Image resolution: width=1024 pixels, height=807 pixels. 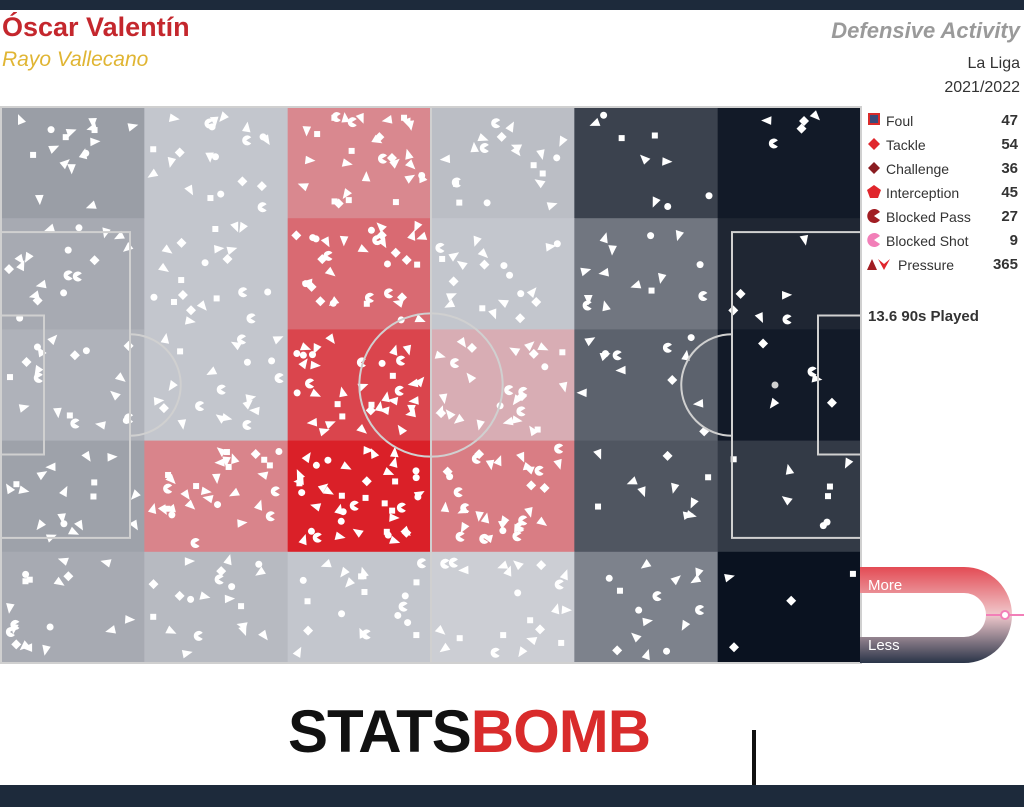 I want to click on legend-item-foul: Foul 47, so click(x=942, y=122).